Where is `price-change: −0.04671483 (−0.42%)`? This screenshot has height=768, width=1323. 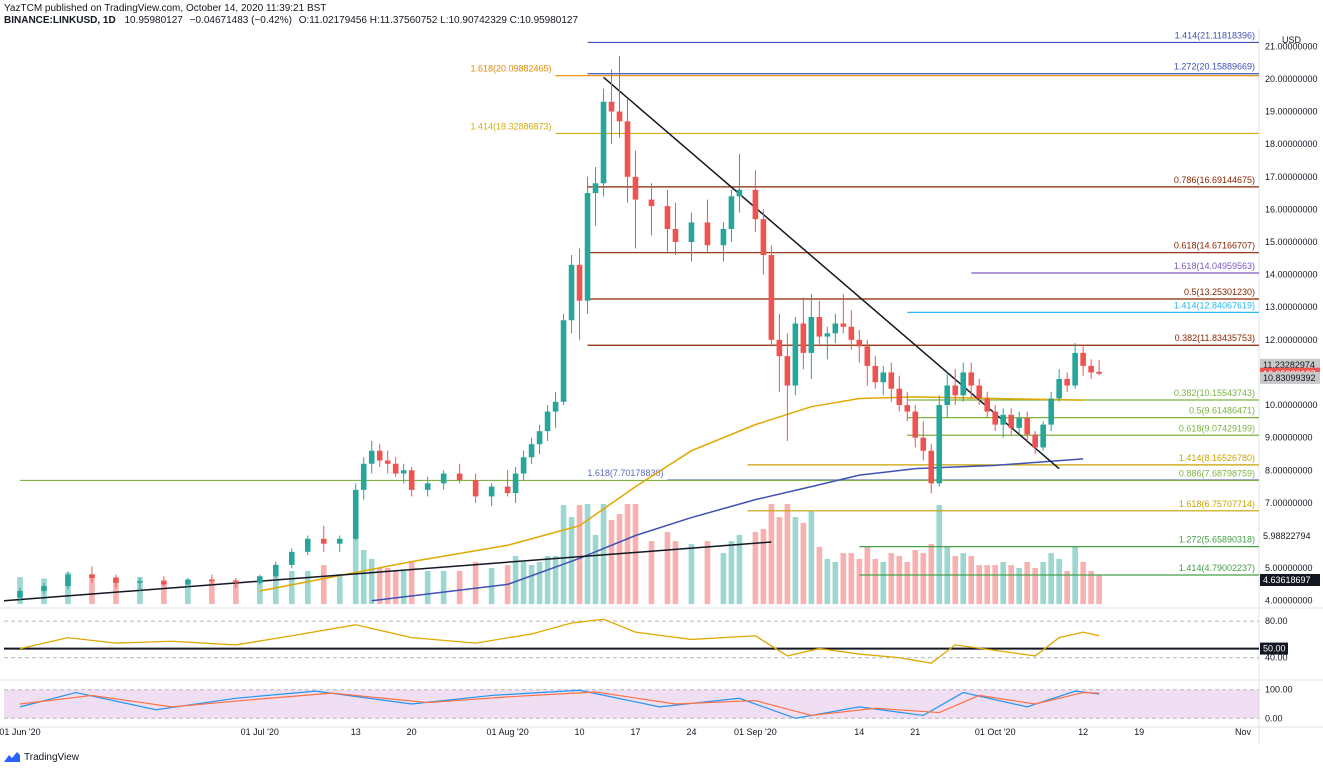 price-change: −0.04671483 (−0.42%) is located at coordinates (240, 20).